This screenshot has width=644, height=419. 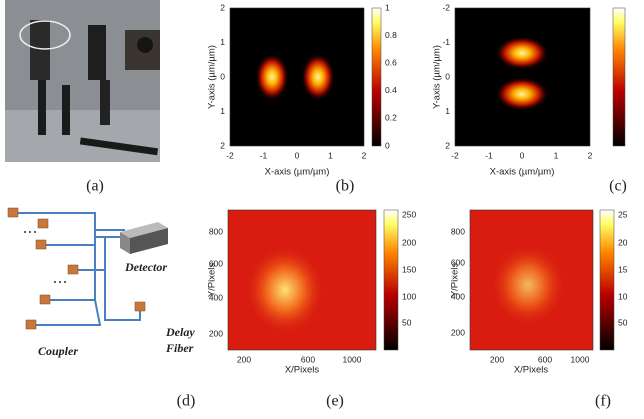 I want to click on colorbar-tick-label: 0.8, so click(x=391, y=35).